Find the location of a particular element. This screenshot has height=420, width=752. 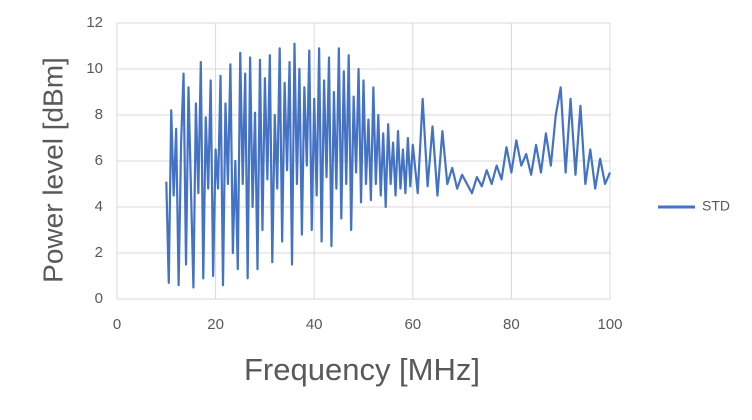

x-tick-label: 0 is located at coordinates (117, 324).